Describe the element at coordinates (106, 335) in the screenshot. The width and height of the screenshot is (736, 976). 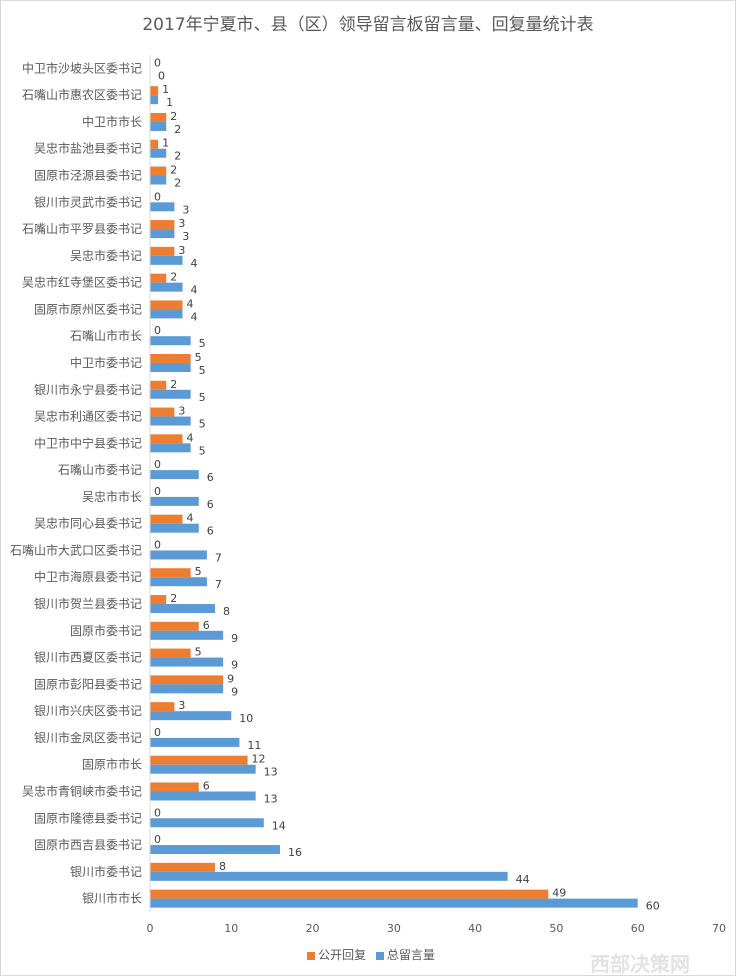
I see `category-label: 石嘴山市市长` at that location.